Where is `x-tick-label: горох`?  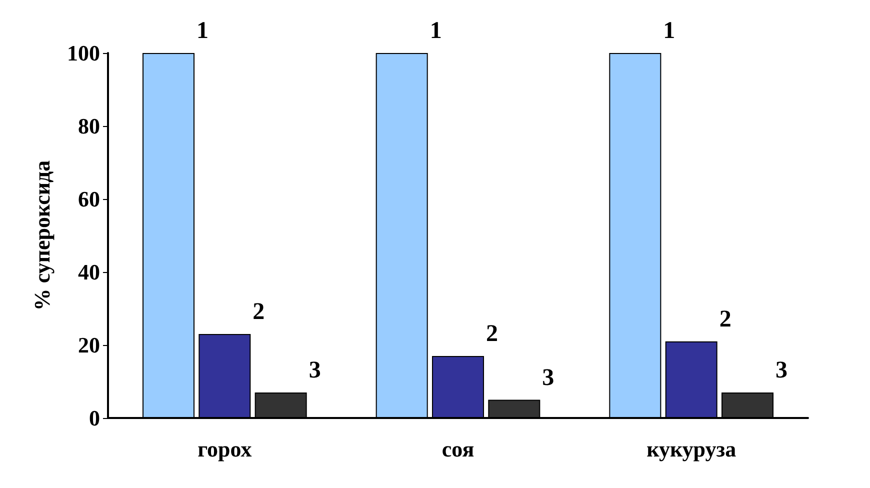 x-tick-label: горох is located at coordinates (225, 449).